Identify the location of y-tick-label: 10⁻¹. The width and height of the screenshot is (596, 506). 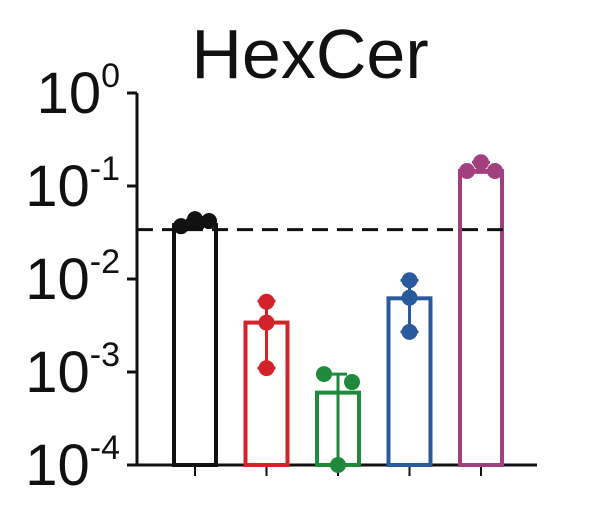
(72, 184).